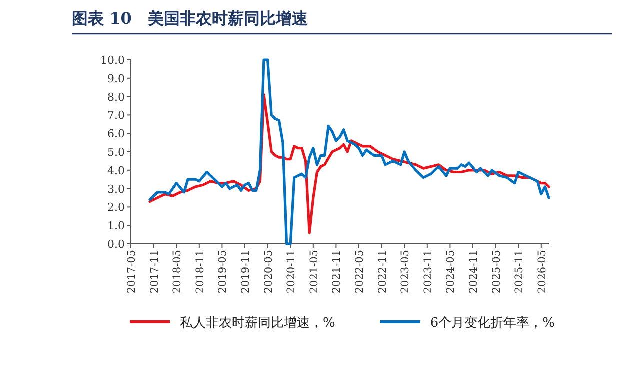 The image size is (620, 392). I want to click on x-tick-label: 2024-11, so click(474, 272).